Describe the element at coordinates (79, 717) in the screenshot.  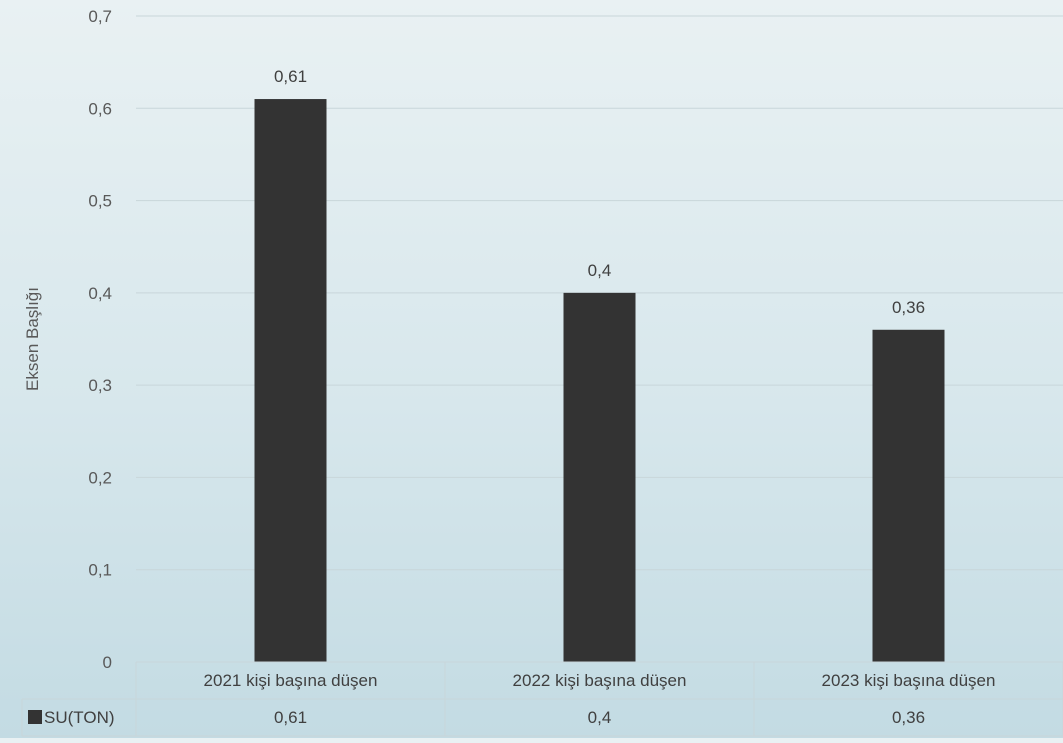
I see `series-name: SU(TON)` at that location.